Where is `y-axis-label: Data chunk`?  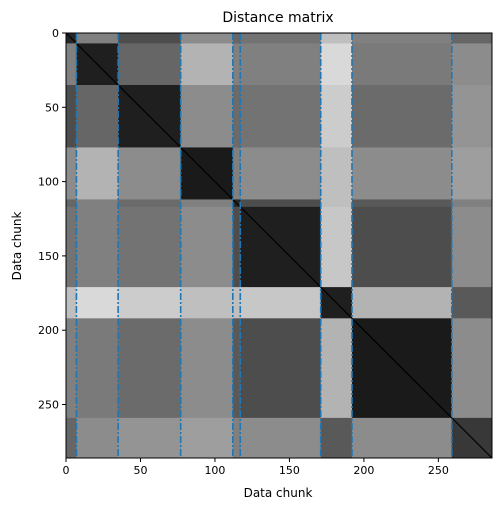
y-axis-label: Data chunk is located at coordinates (17, 246).